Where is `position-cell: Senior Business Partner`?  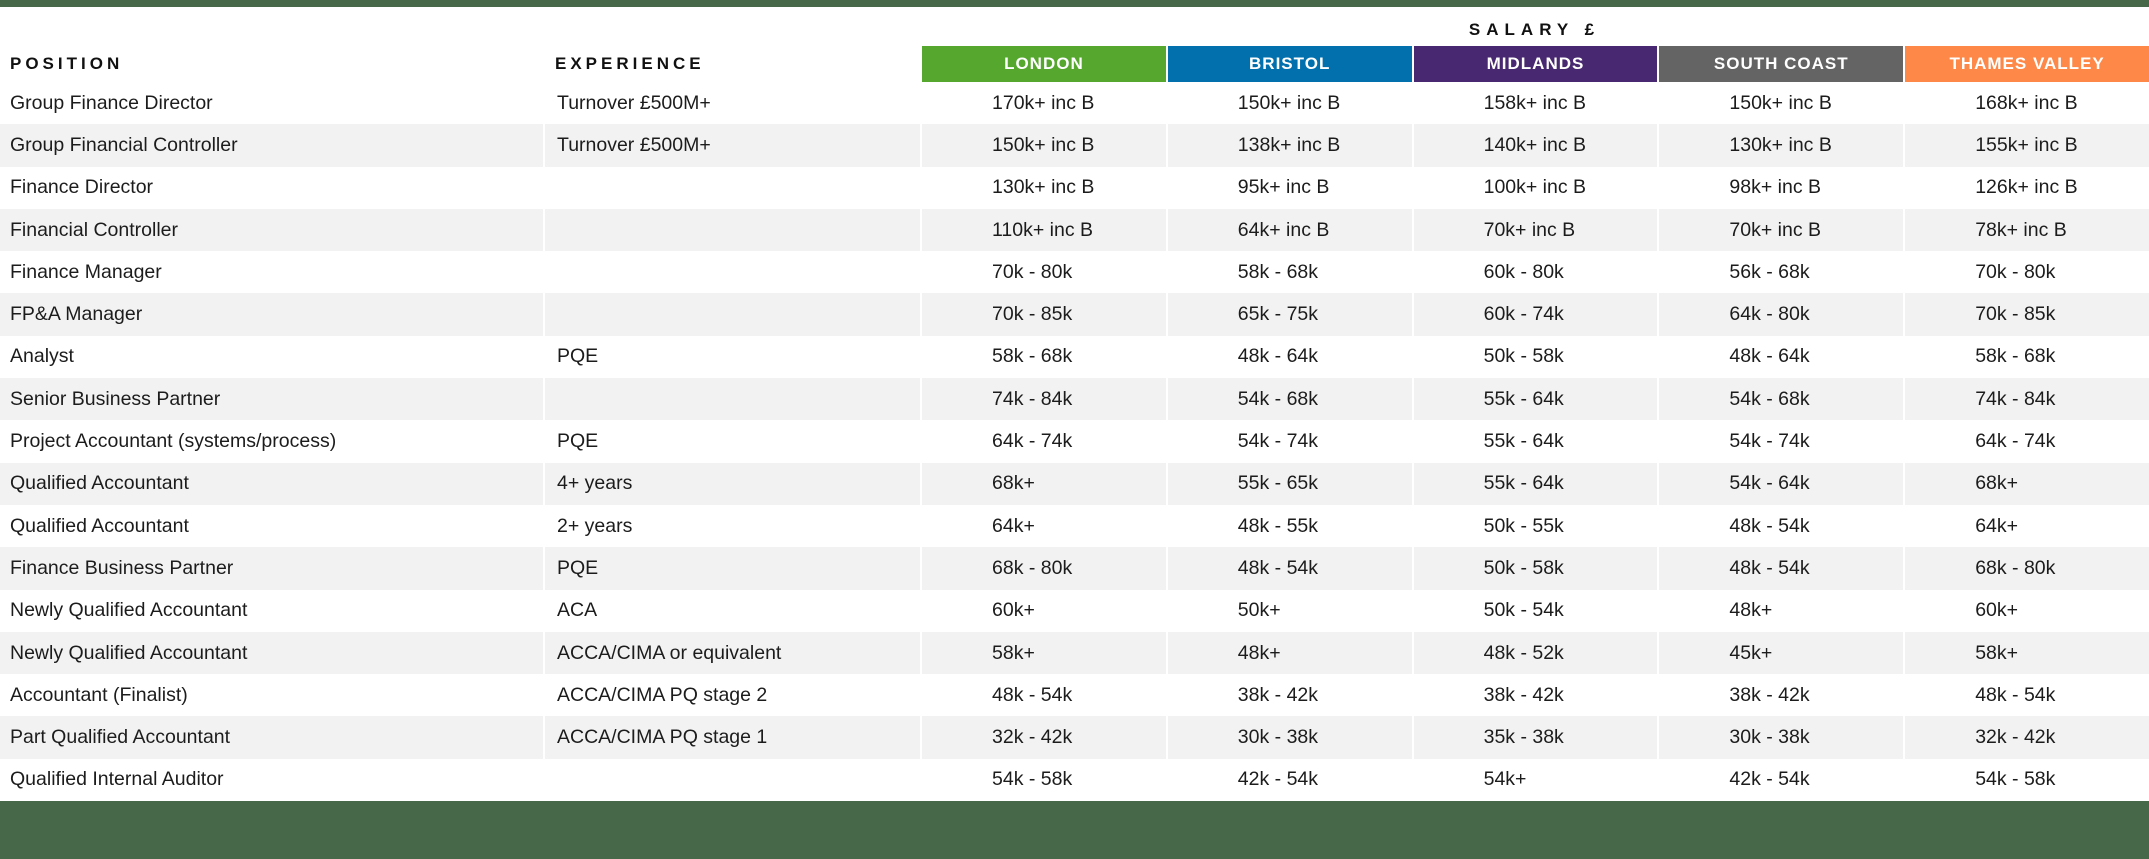
position-cell: Senior Business Partner is located at coordinates (115, 398).